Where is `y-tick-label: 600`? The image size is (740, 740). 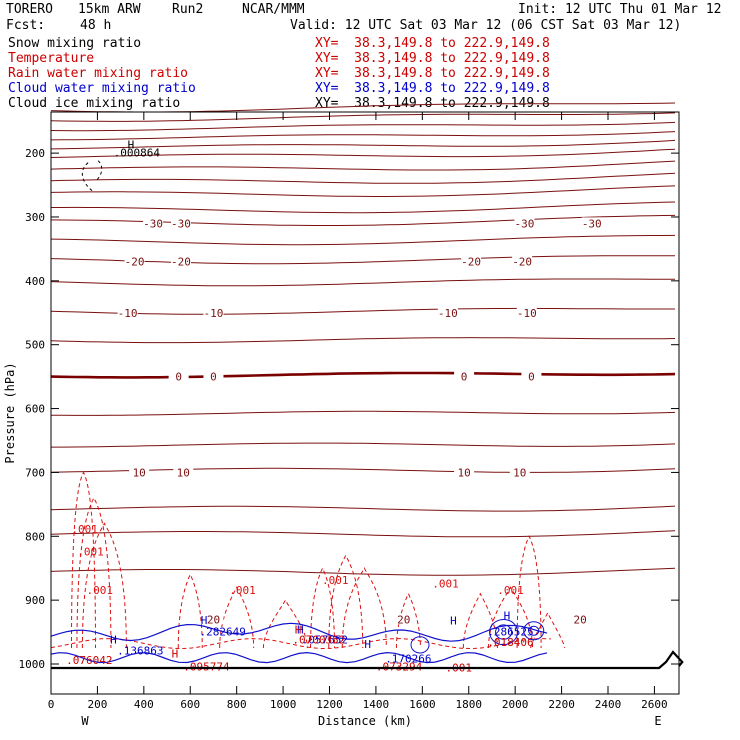 y-tick-label: 600 is located at coordinates (35, 409).